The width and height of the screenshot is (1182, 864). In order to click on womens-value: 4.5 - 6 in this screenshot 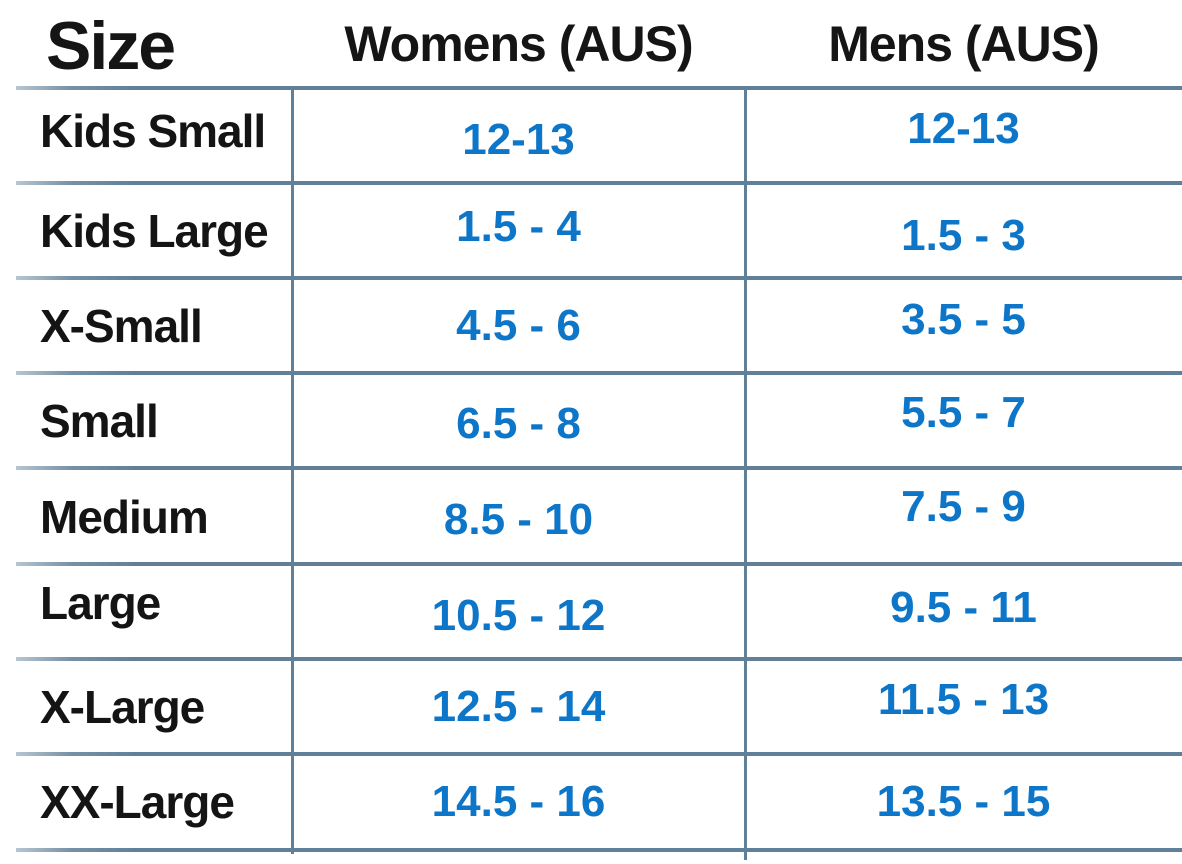, I will do `click(518, 326)`.